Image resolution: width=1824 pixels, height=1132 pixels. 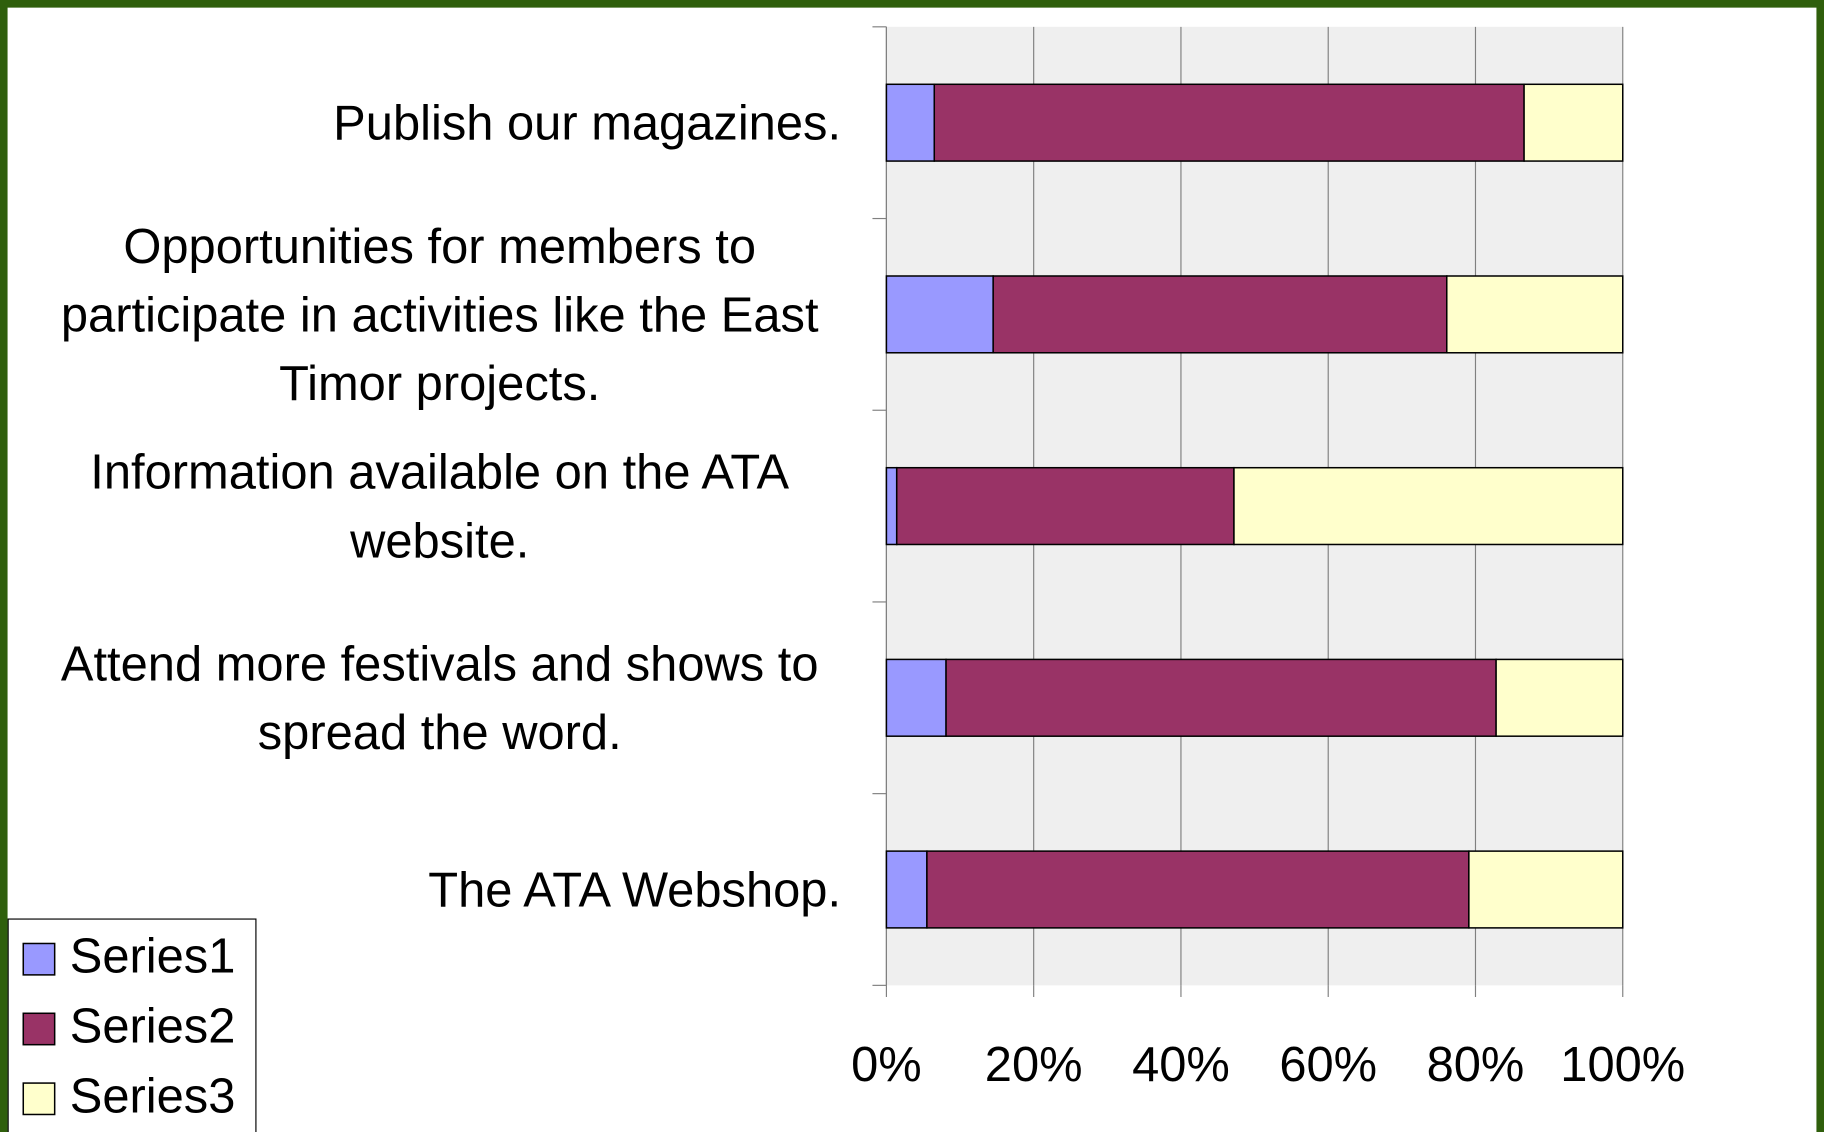 I want to click on category-label-wrap: The ATA Webshop., so click(x=432, y=889).